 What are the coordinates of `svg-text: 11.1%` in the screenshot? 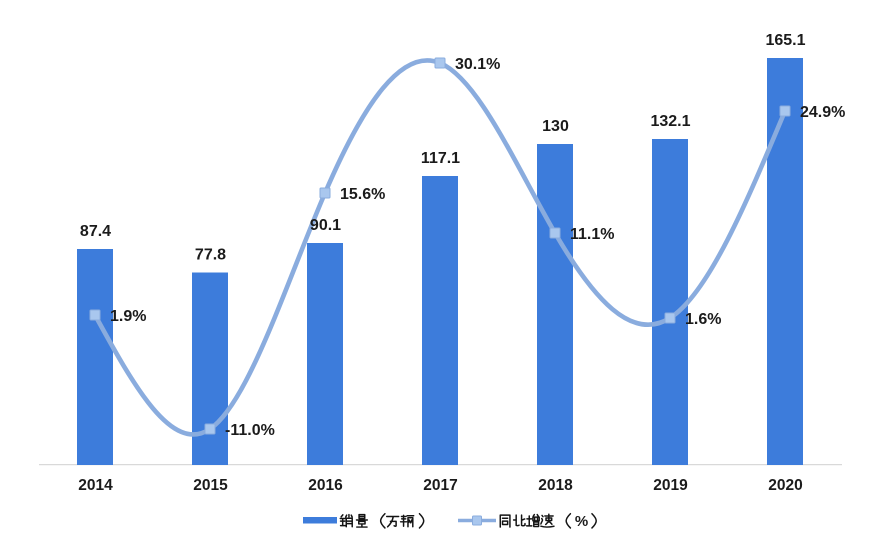 It's located at (592, 234).